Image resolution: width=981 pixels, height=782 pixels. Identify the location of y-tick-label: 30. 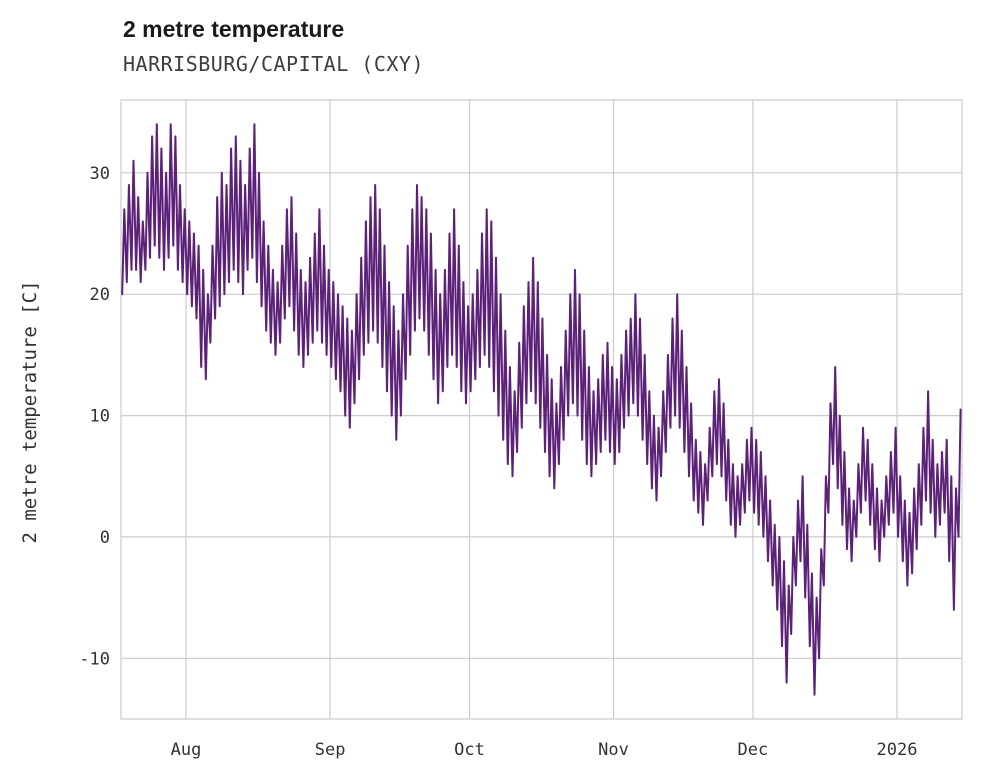
(100, 174).